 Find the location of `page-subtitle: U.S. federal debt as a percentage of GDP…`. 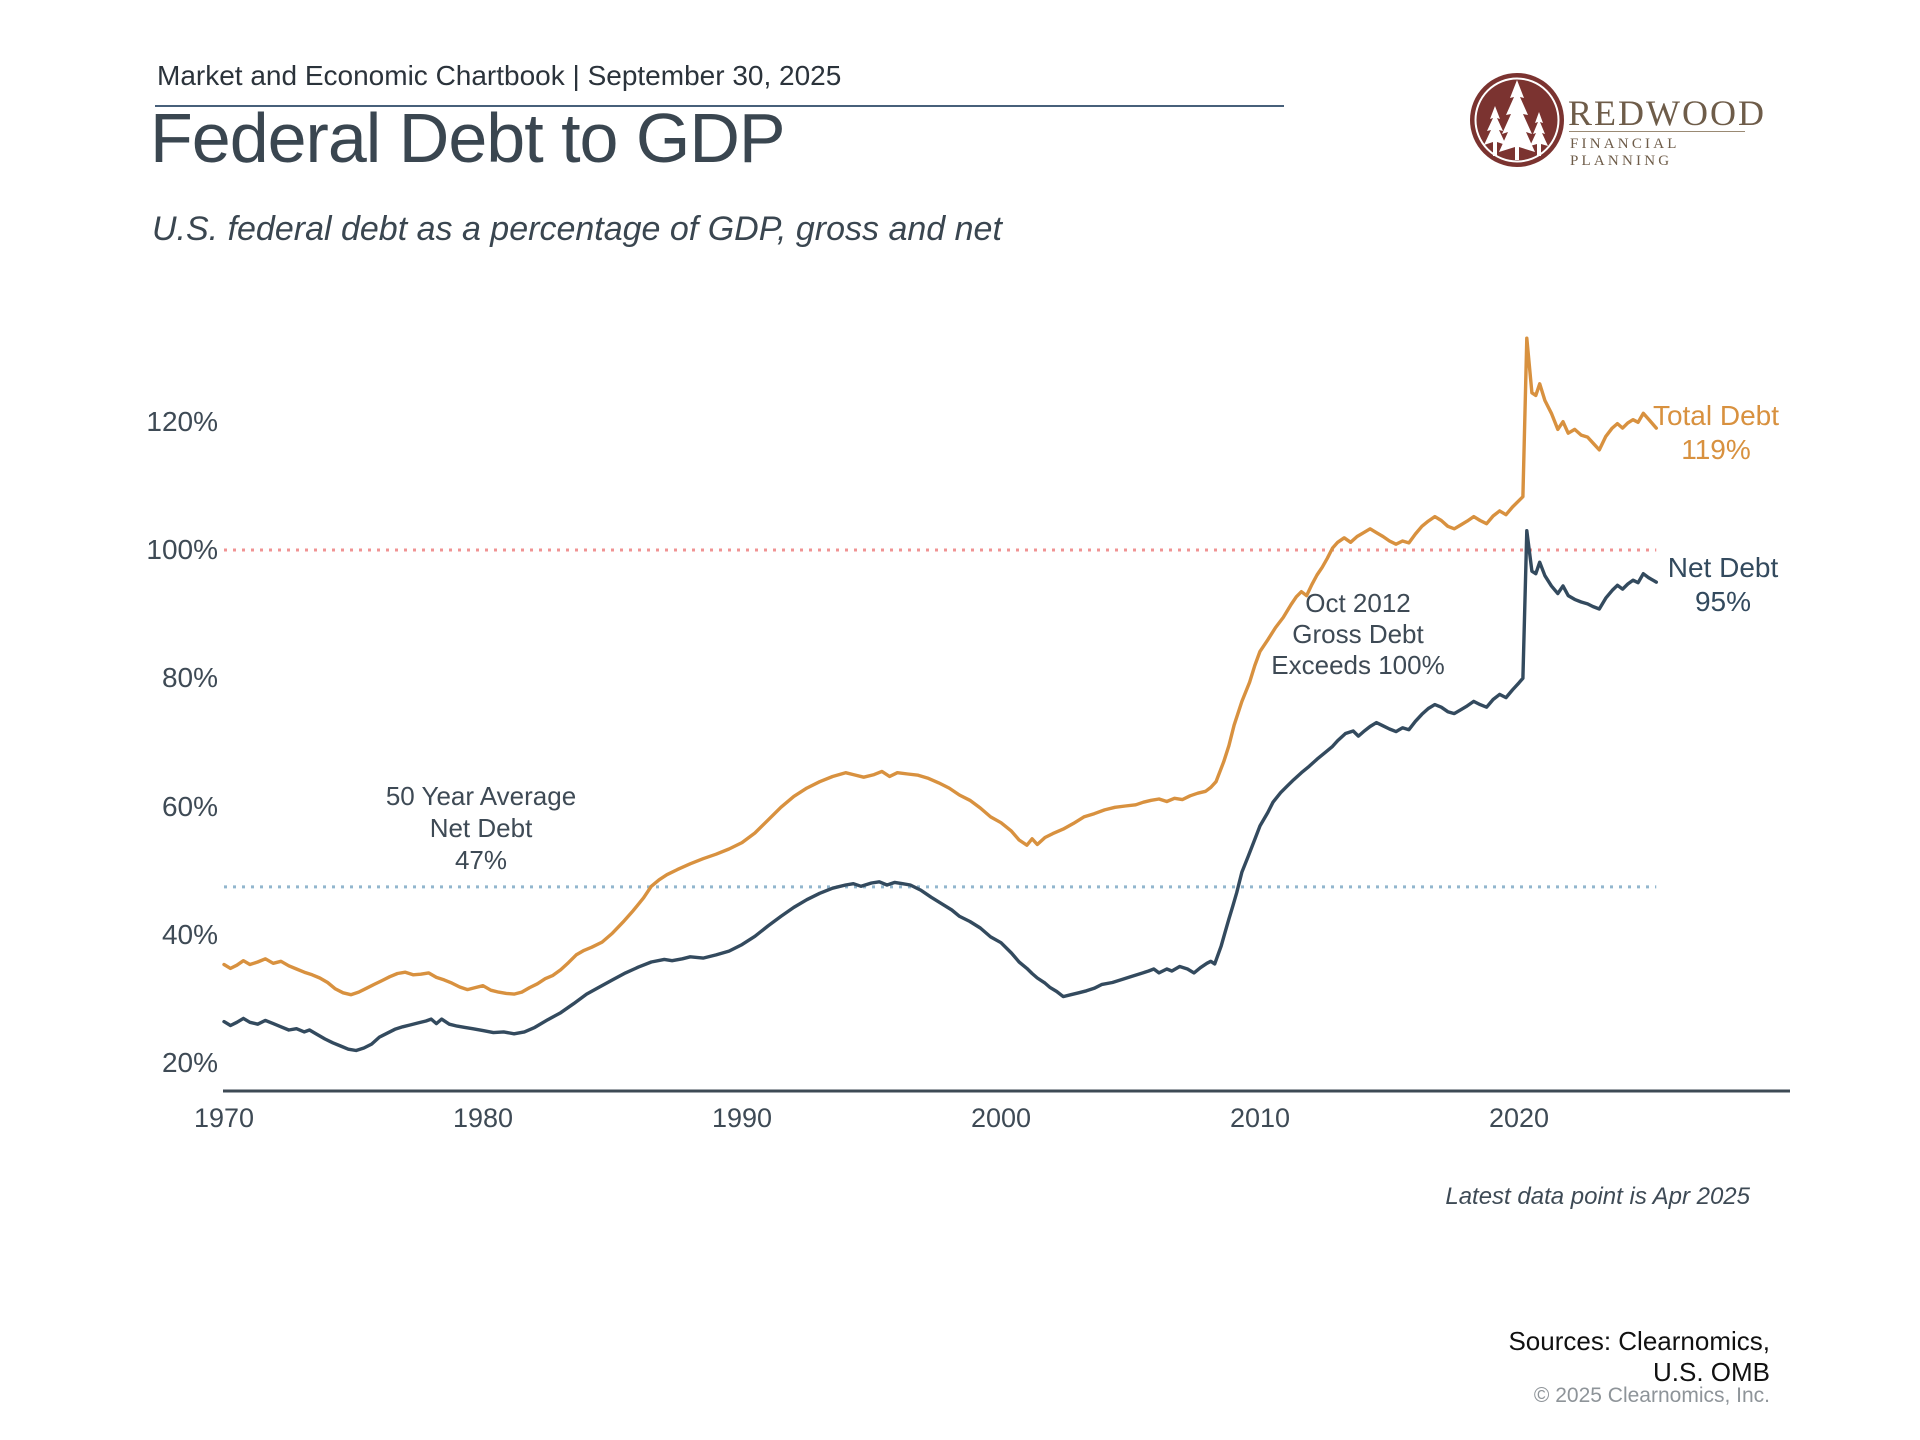

page-subtitle: U.S. federal debt as a percentage of GDP… is located at coordinates (577, 229).